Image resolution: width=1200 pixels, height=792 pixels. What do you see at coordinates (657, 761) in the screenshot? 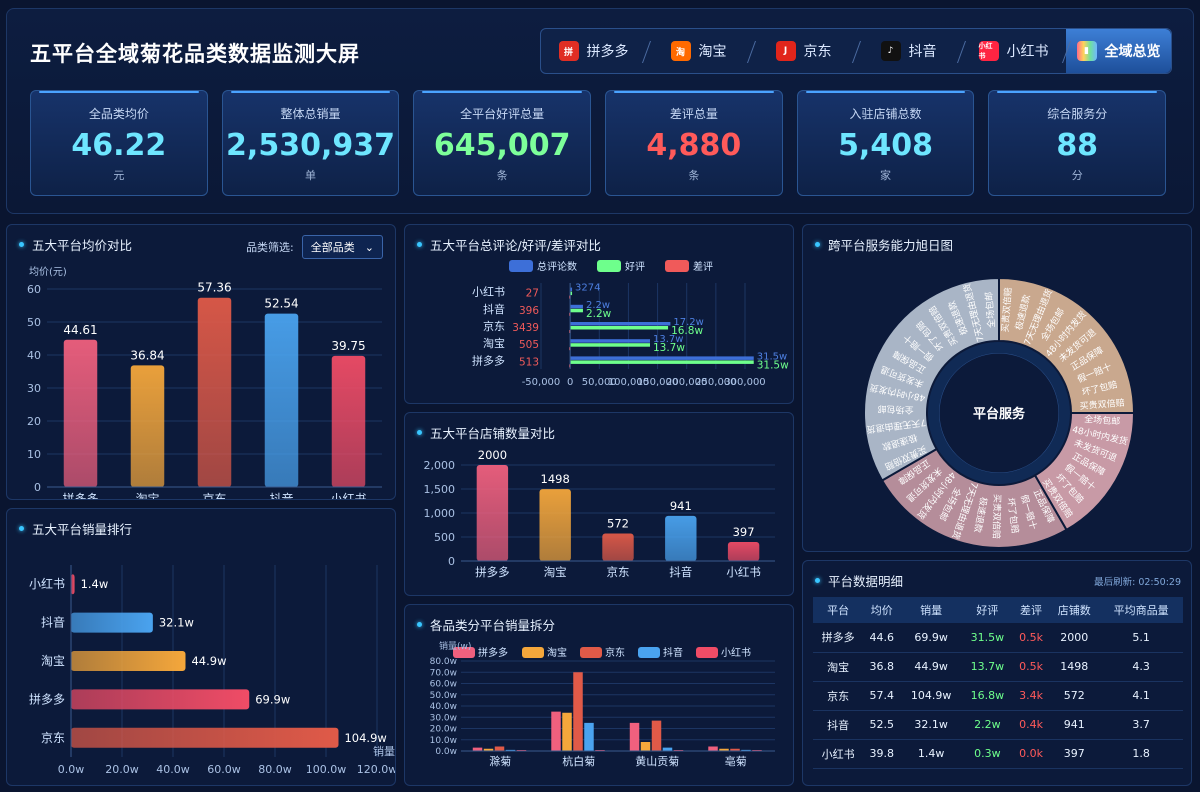
I see `x-tick-label: 黄山贡菊` at bounding box center [657, 761].